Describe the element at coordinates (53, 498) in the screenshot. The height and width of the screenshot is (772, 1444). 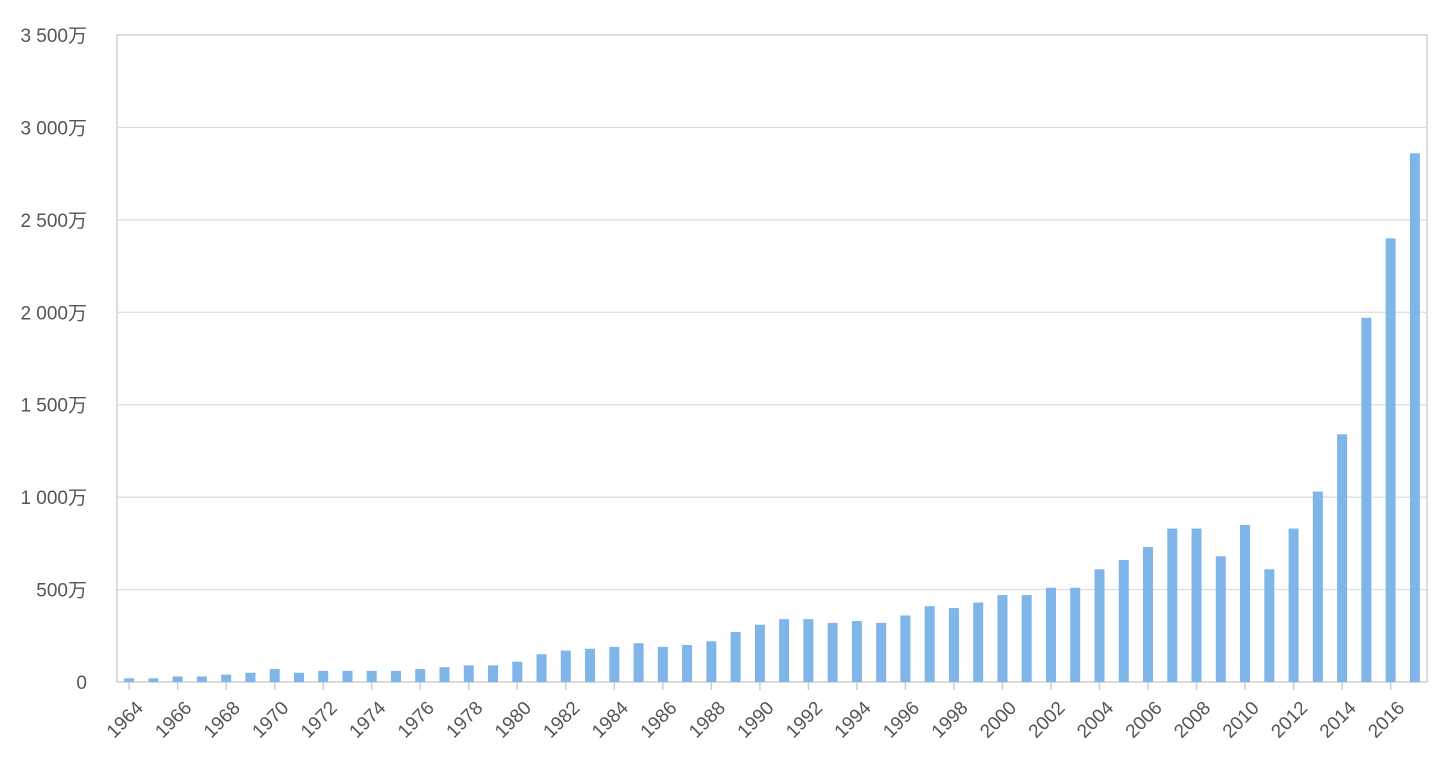
I see `y-tick-label: 1 000万` at that location.